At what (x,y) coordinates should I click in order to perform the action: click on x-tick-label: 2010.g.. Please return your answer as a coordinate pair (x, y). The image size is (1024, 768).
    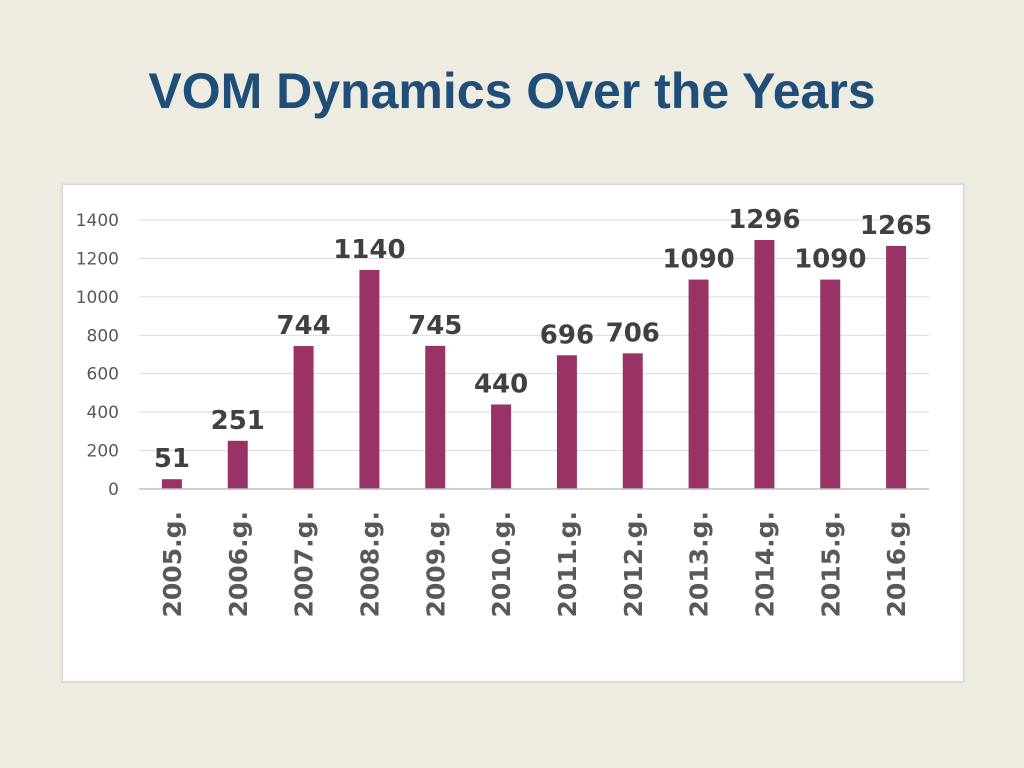
    Looking at the image, I should click on (501, 564).